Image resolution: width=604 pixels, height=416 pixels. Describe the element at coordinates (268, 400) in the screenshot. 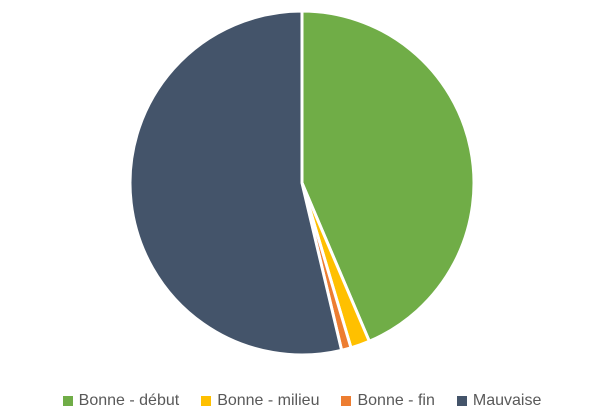

I see `legend-label-bonne-milieu: Bonne - milieu` at that location.